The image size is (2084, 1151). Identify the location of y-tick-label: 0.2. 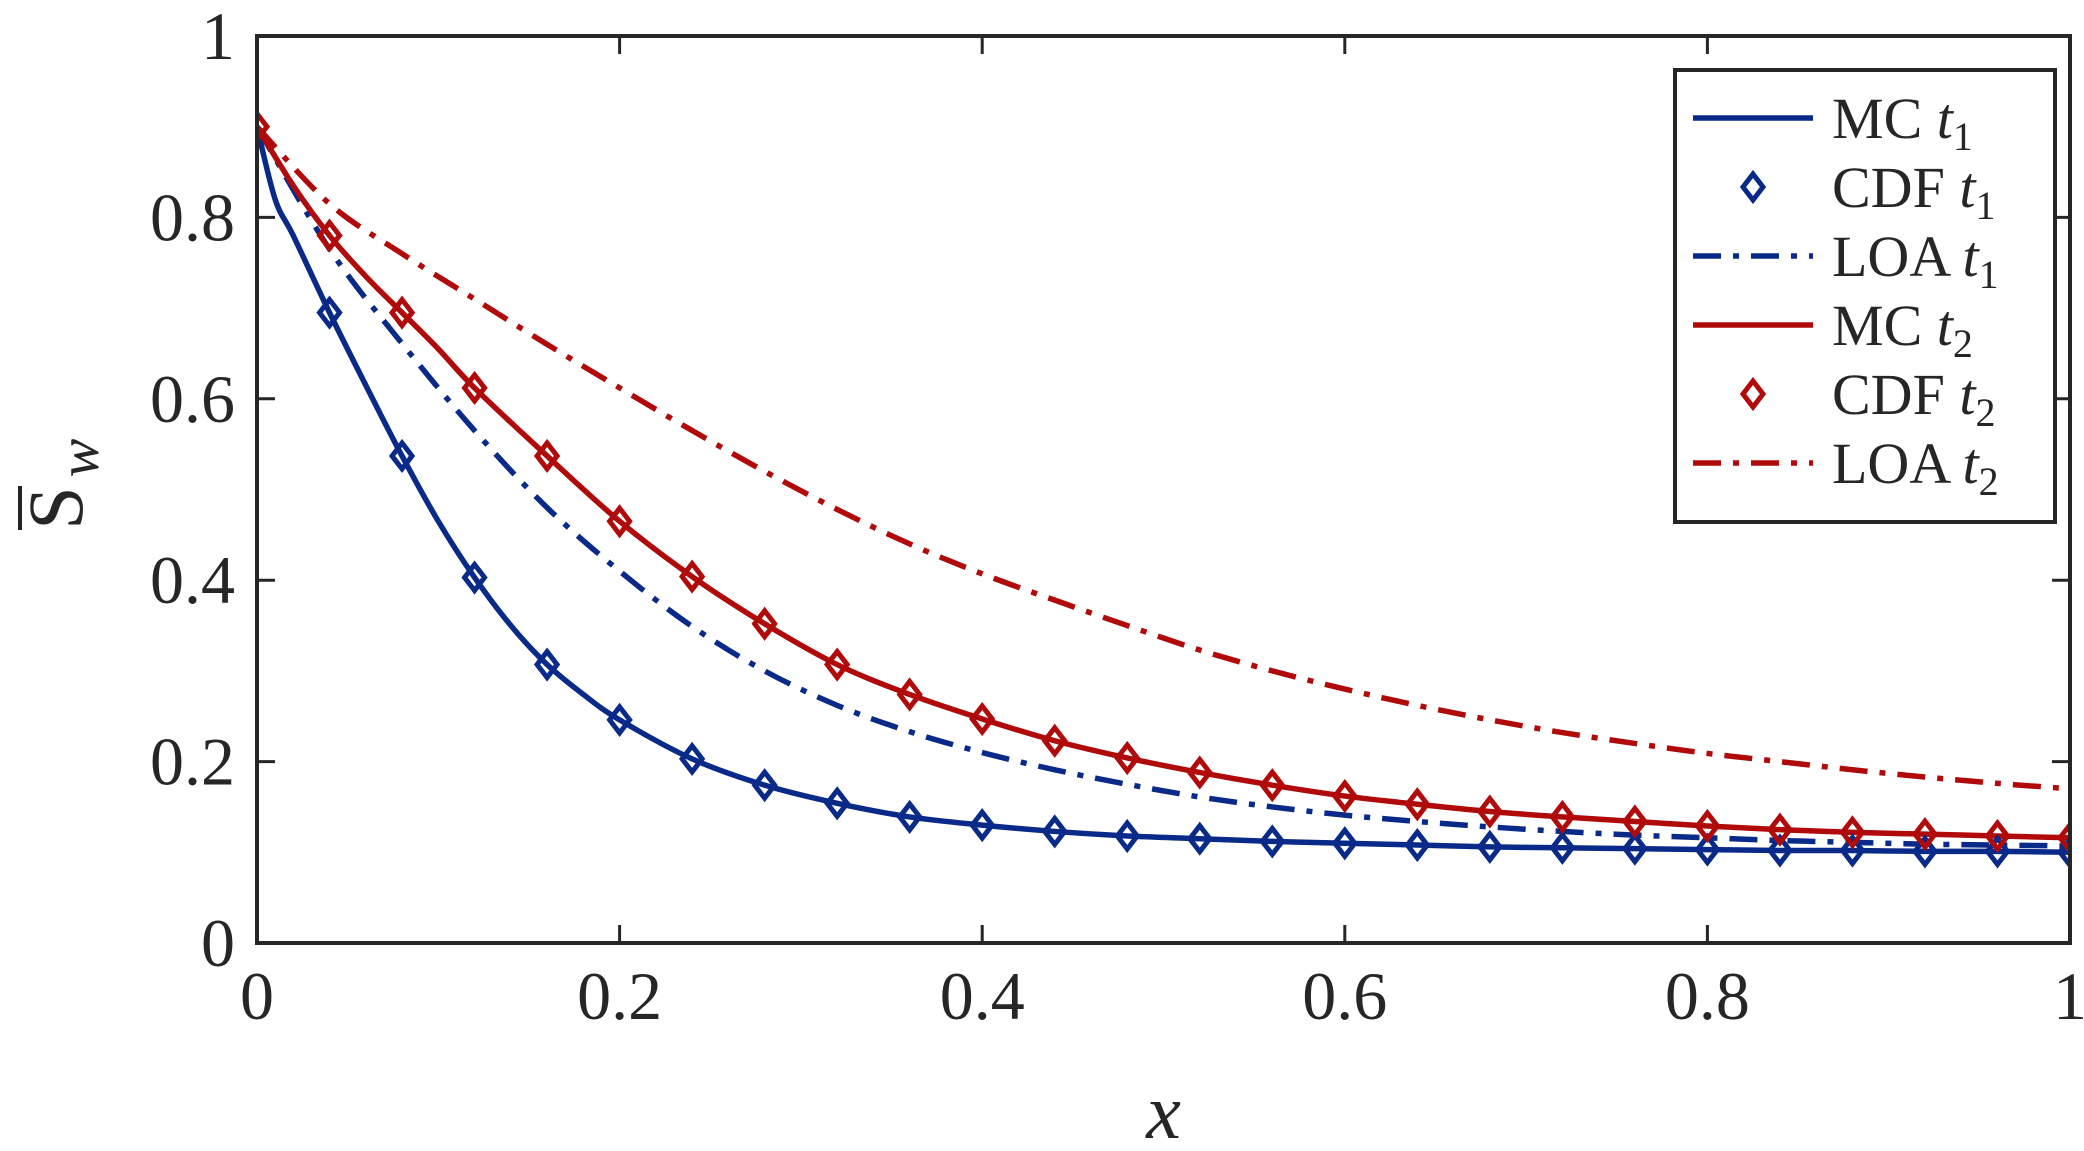
(192, 762).